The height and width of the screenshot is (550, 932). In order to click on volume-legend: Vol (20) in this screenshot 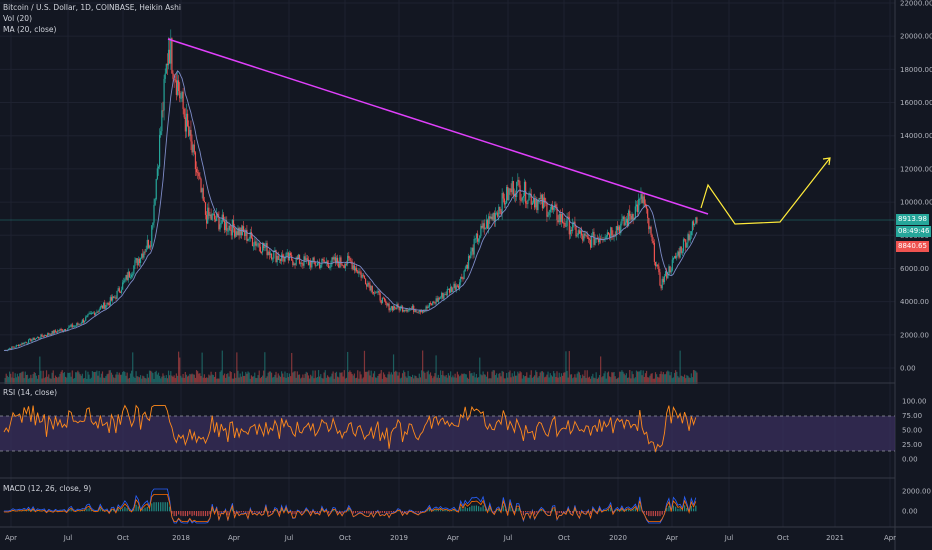, I will do `click(18, 18)`.